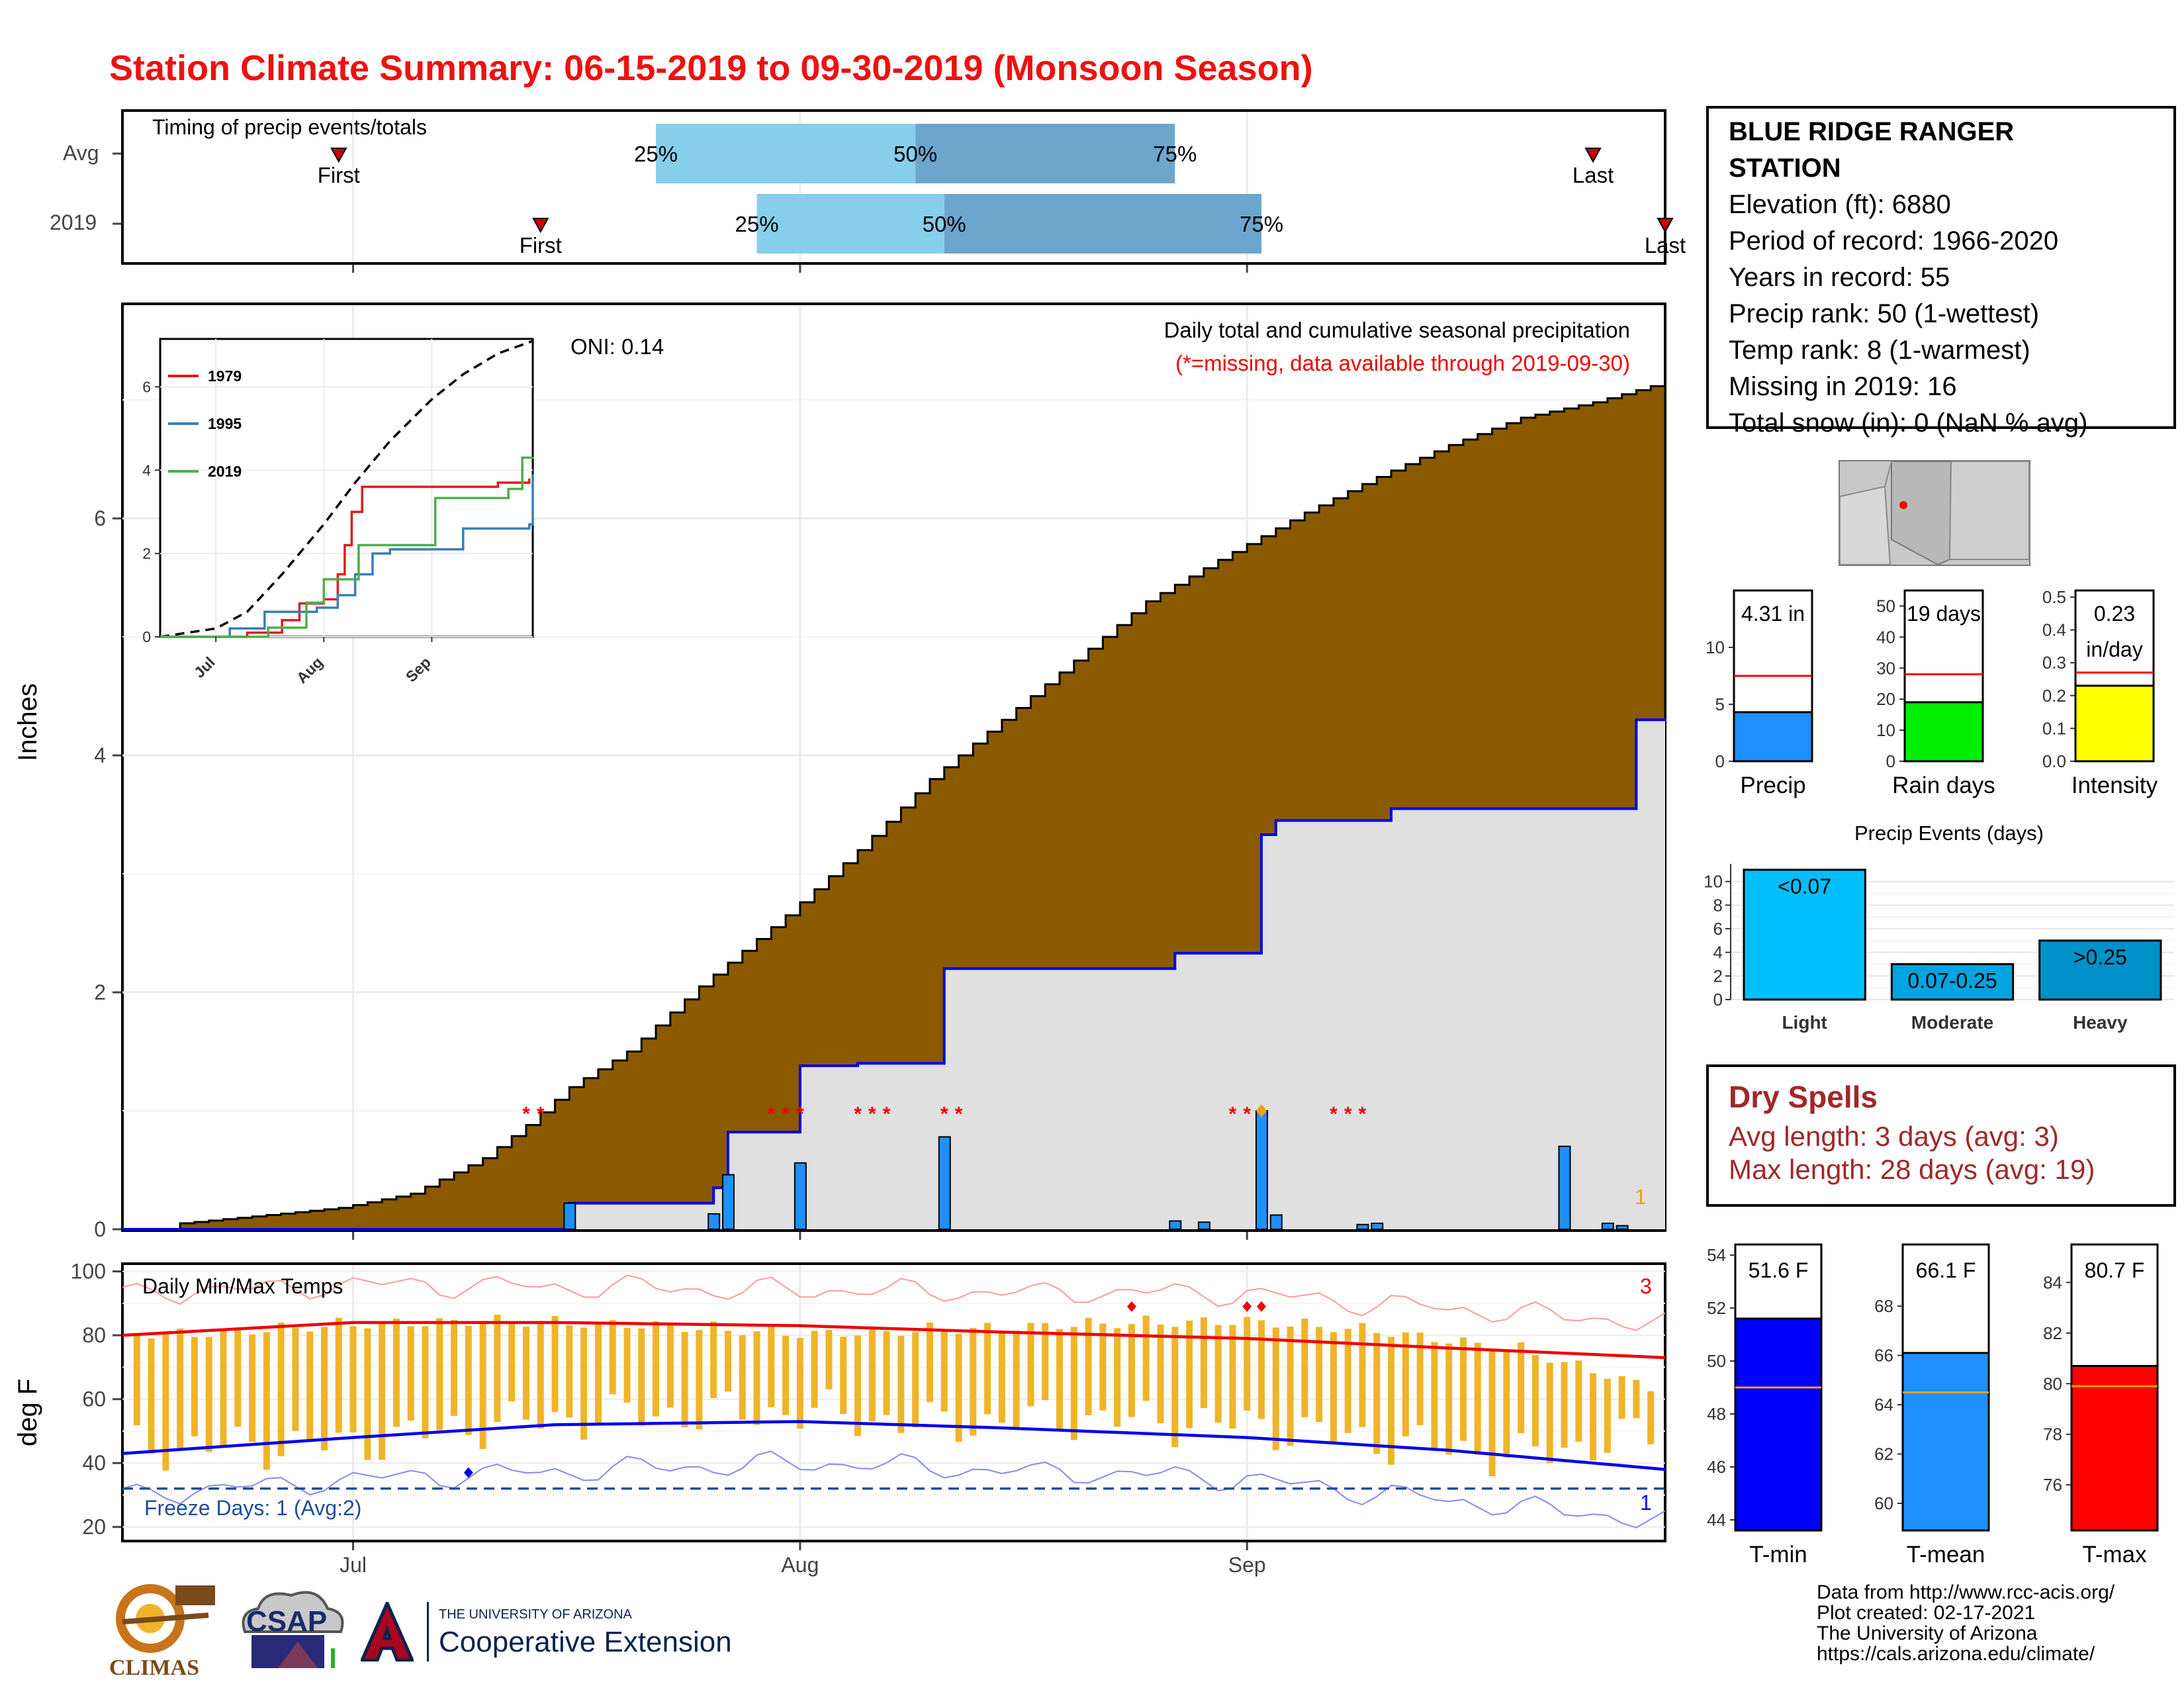 This screenshot has height=1688, width=2184. I want to click on temp-xtick-label: Aug, so click(800, 1565).